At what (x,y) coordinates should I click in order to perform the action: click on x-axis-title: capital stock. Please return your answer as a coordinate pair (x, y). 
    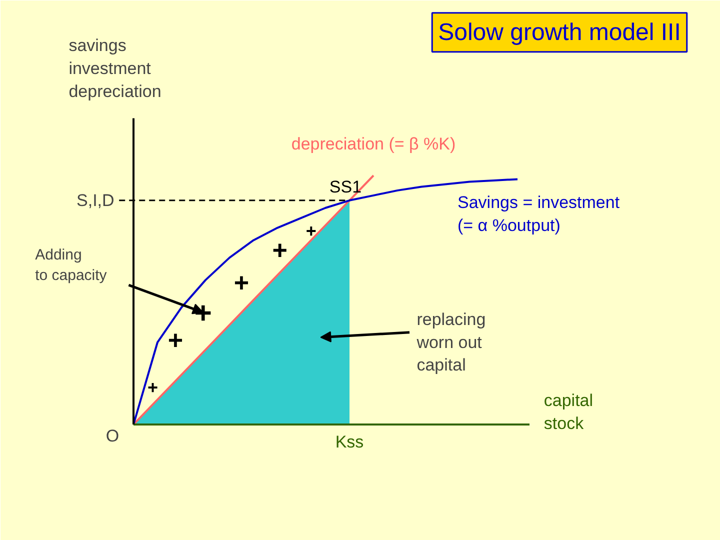
    Looking at the image, I should click on (569, 412).